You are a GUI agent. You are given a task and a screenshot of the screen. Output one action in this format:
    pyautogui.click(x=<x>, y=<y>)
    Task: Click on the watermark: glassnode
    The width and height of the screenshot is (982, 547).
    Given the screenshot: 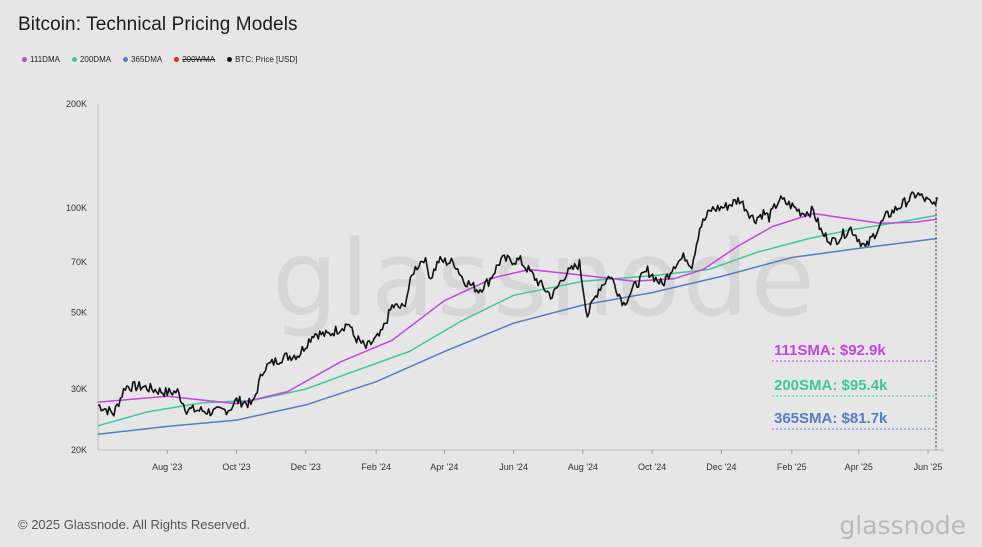 What is the action you would take?
    pyautogui.click(x=544, y=279)
    